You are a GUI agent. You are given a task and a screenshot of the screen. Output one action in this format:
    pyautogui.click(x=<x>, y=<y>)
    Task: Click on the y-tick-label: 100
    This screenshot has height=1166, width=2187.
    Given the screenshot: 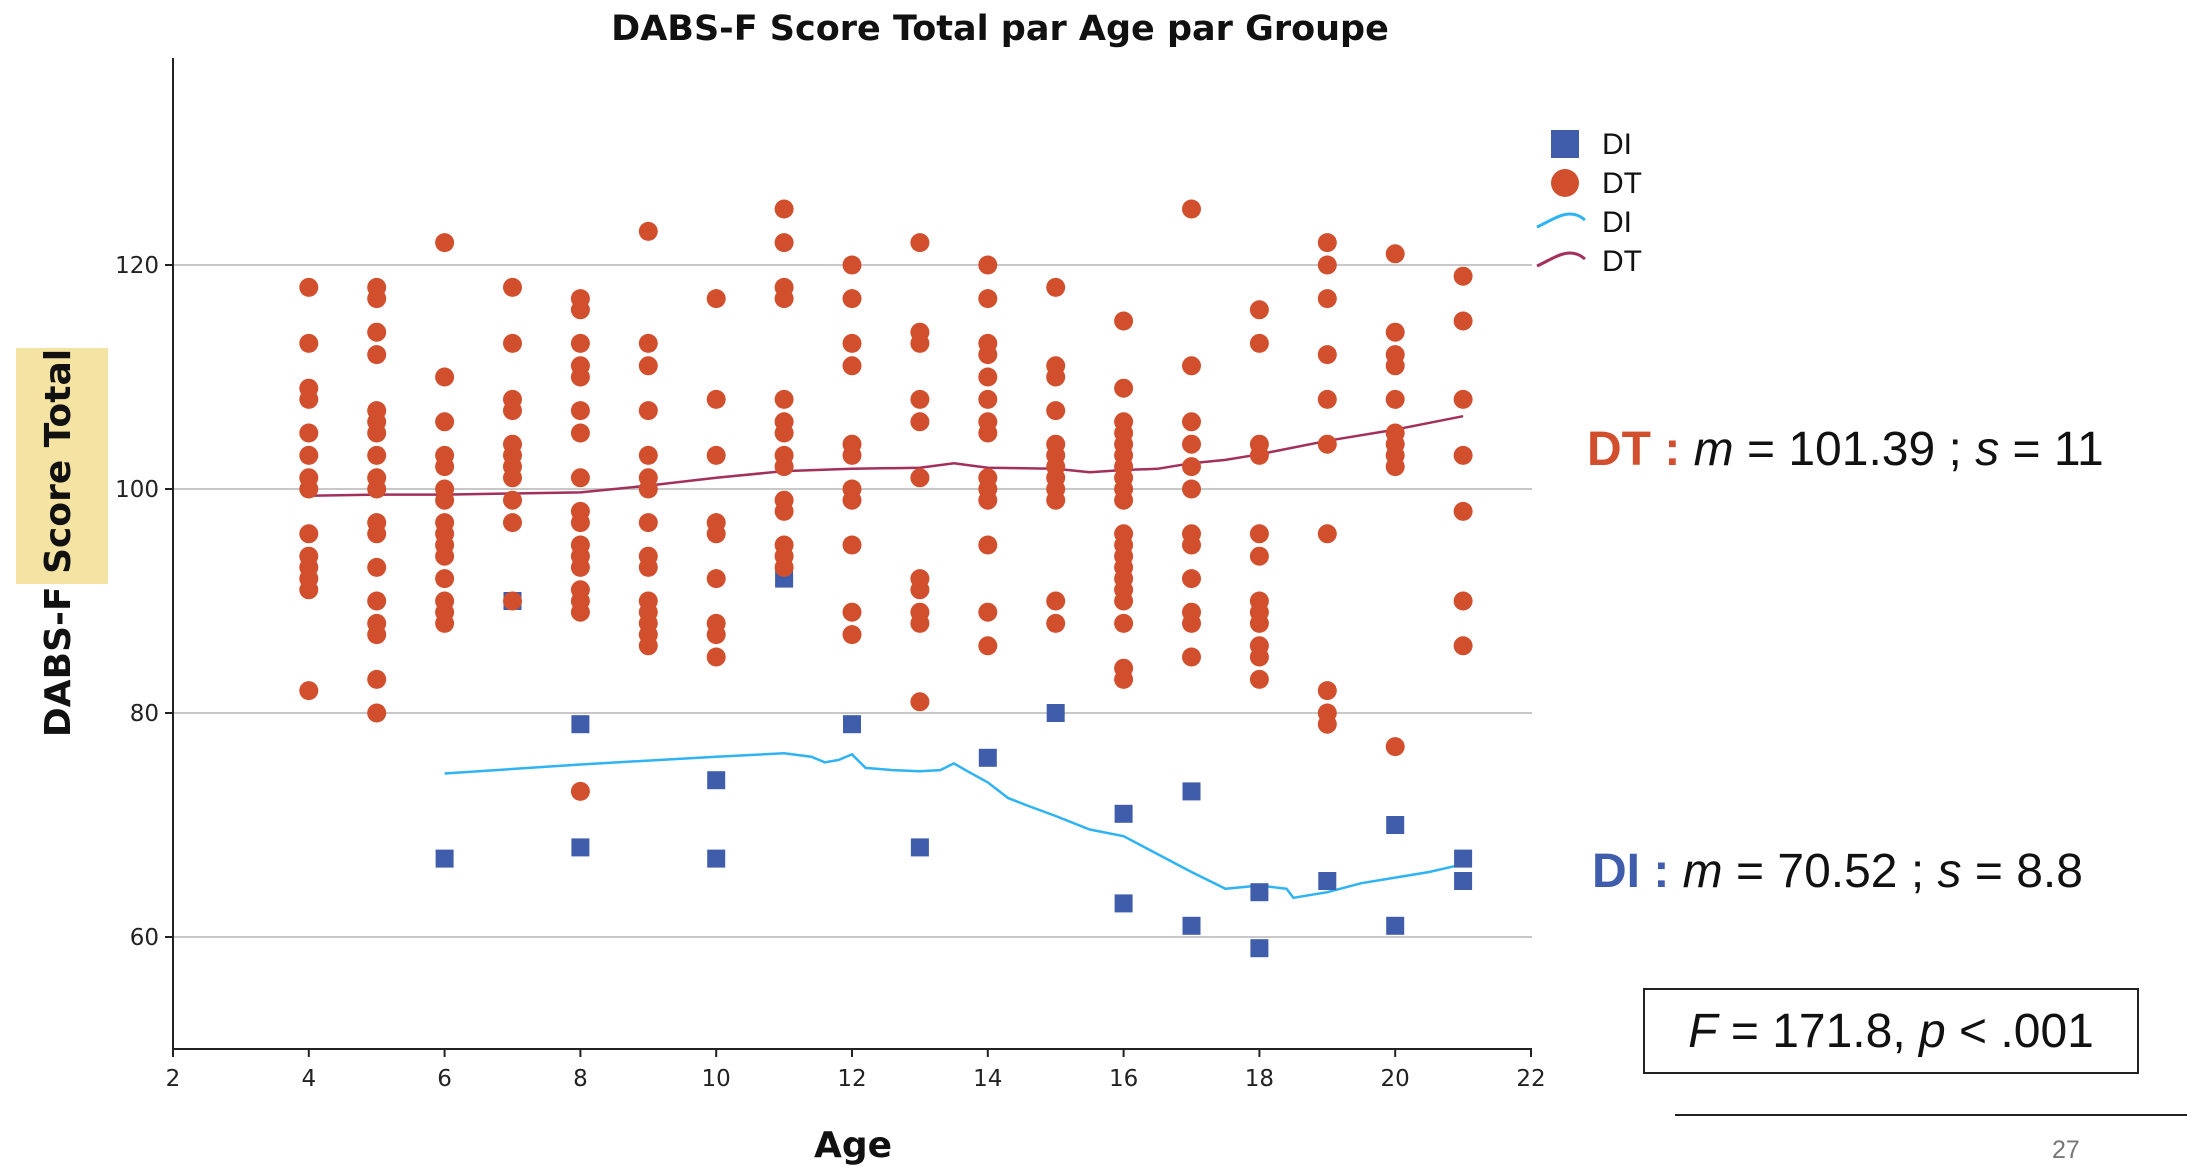 What is the action you would take?
    pyautogui.click(x=137, y=490)
    